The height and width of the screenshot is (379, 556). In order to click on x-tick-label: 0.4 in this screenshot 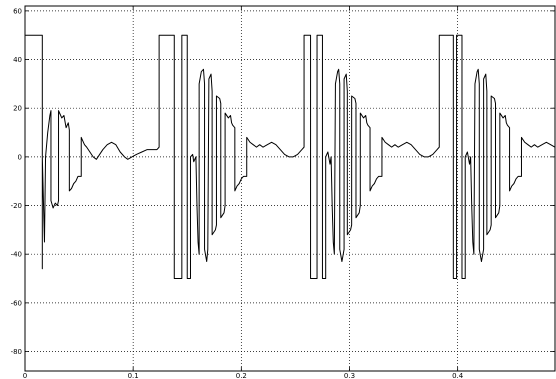, I will do `click(458, 375)`.